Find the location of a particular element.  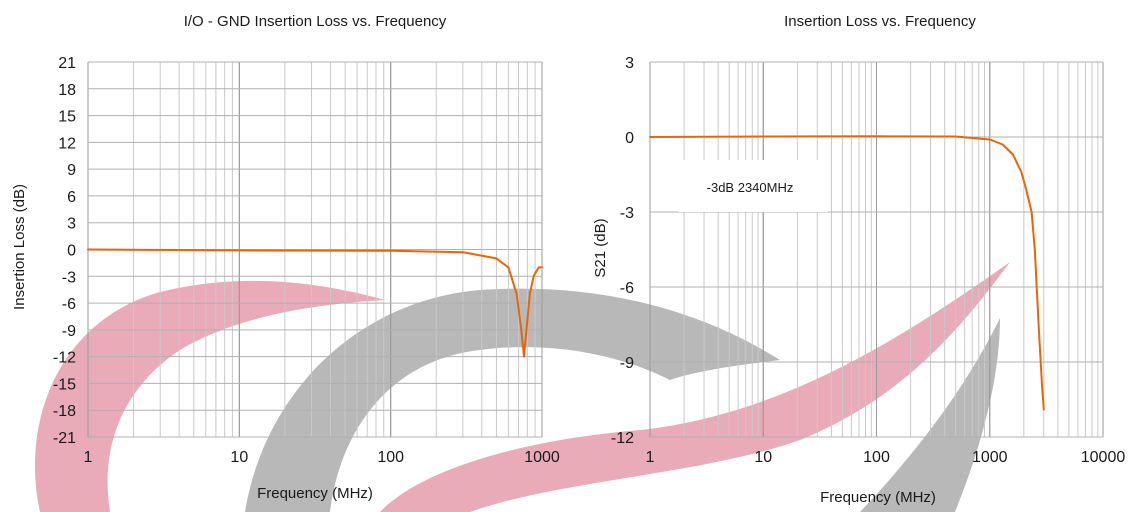

x-tick-label: 10000 is located at coordinates (1103, 457).